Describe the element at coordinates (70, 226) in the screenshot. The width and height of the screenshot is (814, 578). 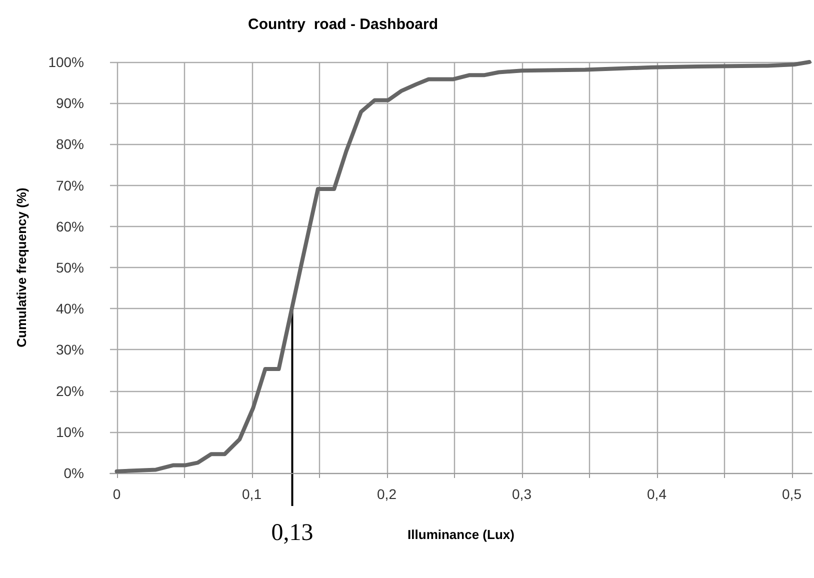
I see `y-tick-label: 60%` at that location.